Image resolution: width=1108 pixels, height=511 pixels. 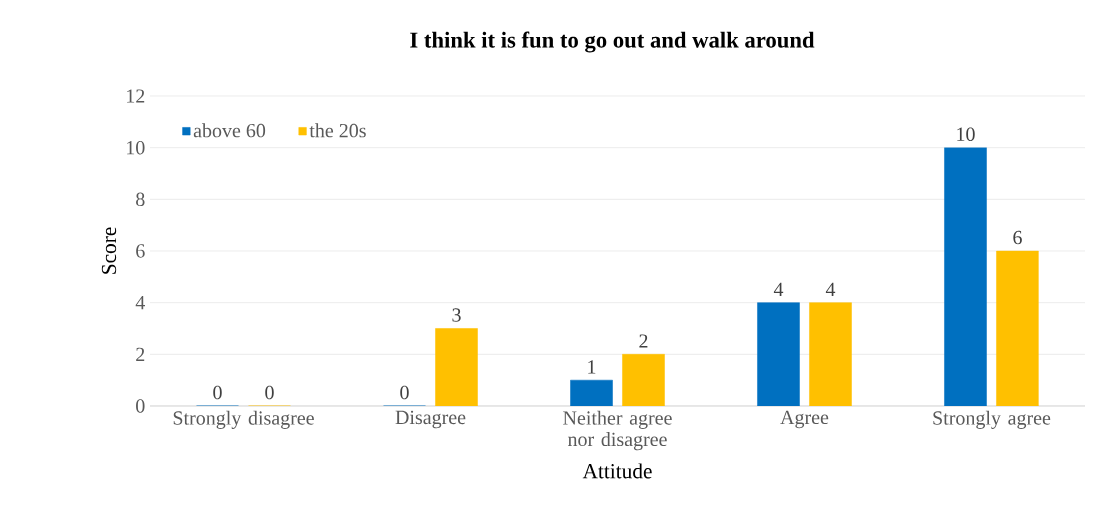 I want to click on data-label: 1, so click(x=592, y=367).